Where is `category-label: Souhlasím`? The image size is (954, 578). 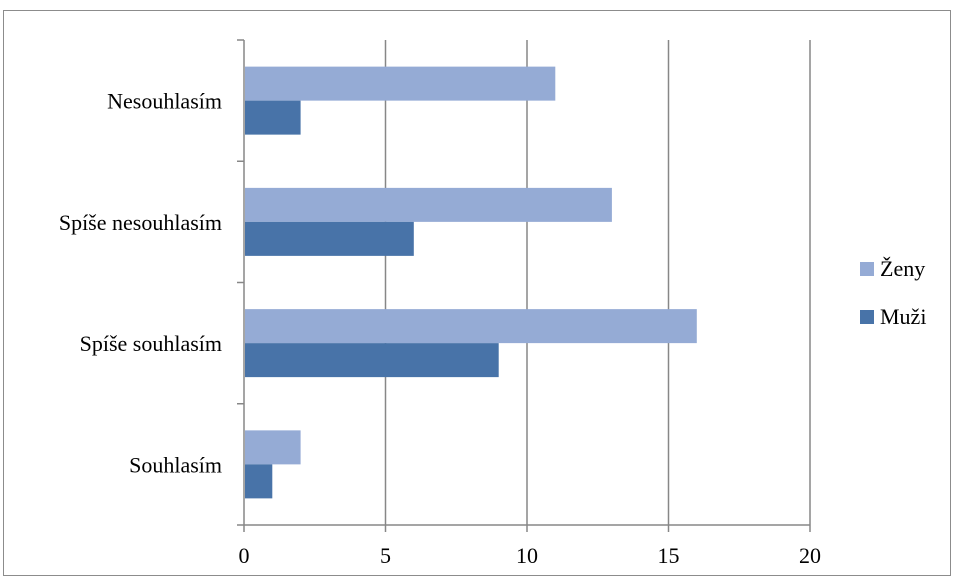
category-label: Souhlasím is located at coordinates (175, 464).